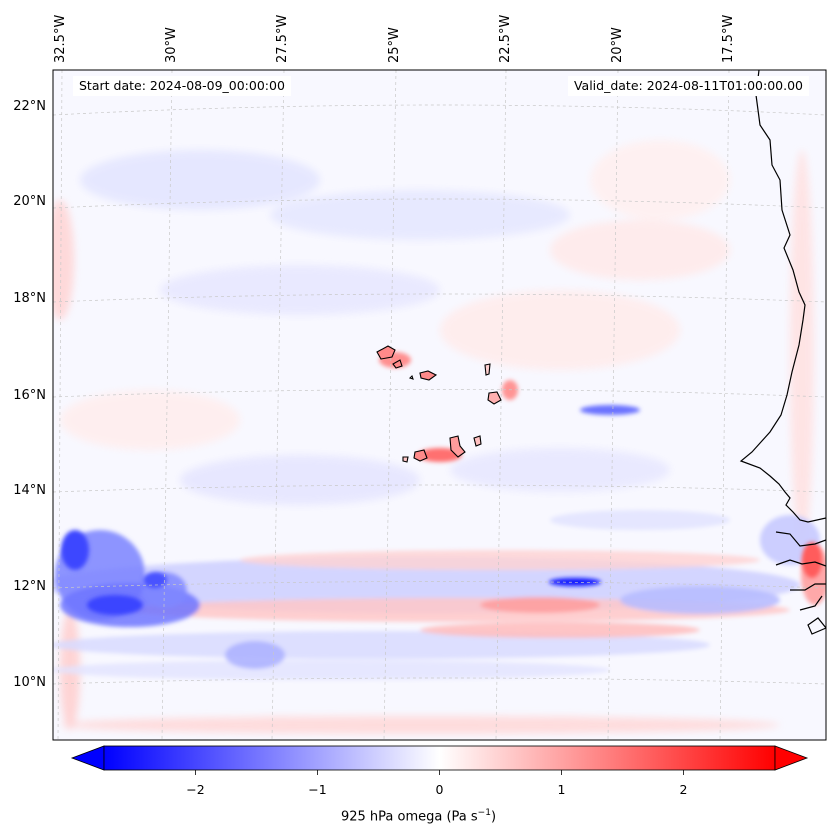 Image resolution: width=837 pixels, height=839 pixels. What do you see at coordinates (782, 352) in the screenshot?
I see `coastline` at bounding box center [782, 352].